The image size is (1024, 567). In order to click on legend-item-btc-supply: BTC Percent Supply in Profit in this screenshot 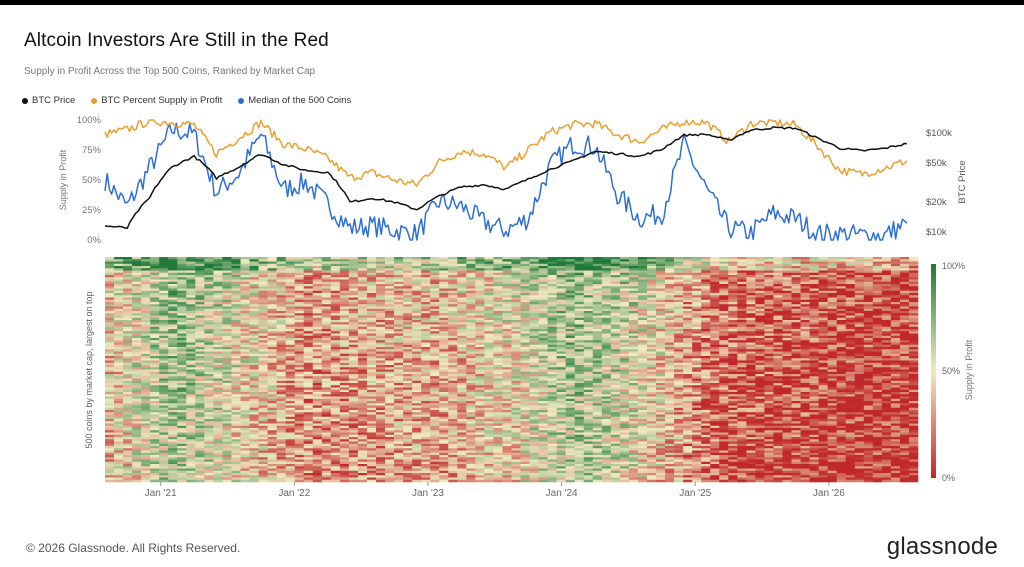, I will do `click(156, 100)`.